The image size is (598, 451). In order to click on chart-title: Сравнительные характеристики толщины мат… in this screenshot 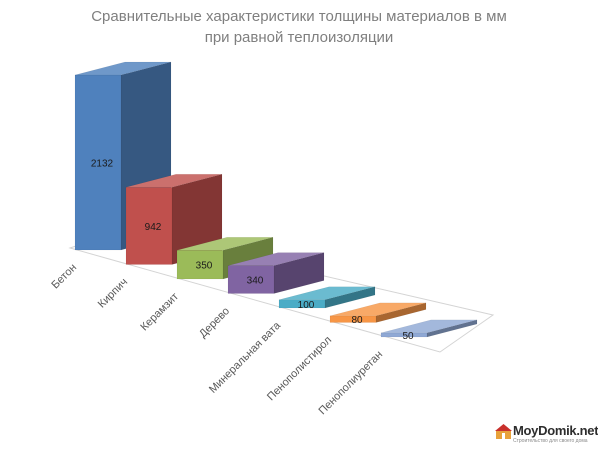, I will do `click(299, 27)`.